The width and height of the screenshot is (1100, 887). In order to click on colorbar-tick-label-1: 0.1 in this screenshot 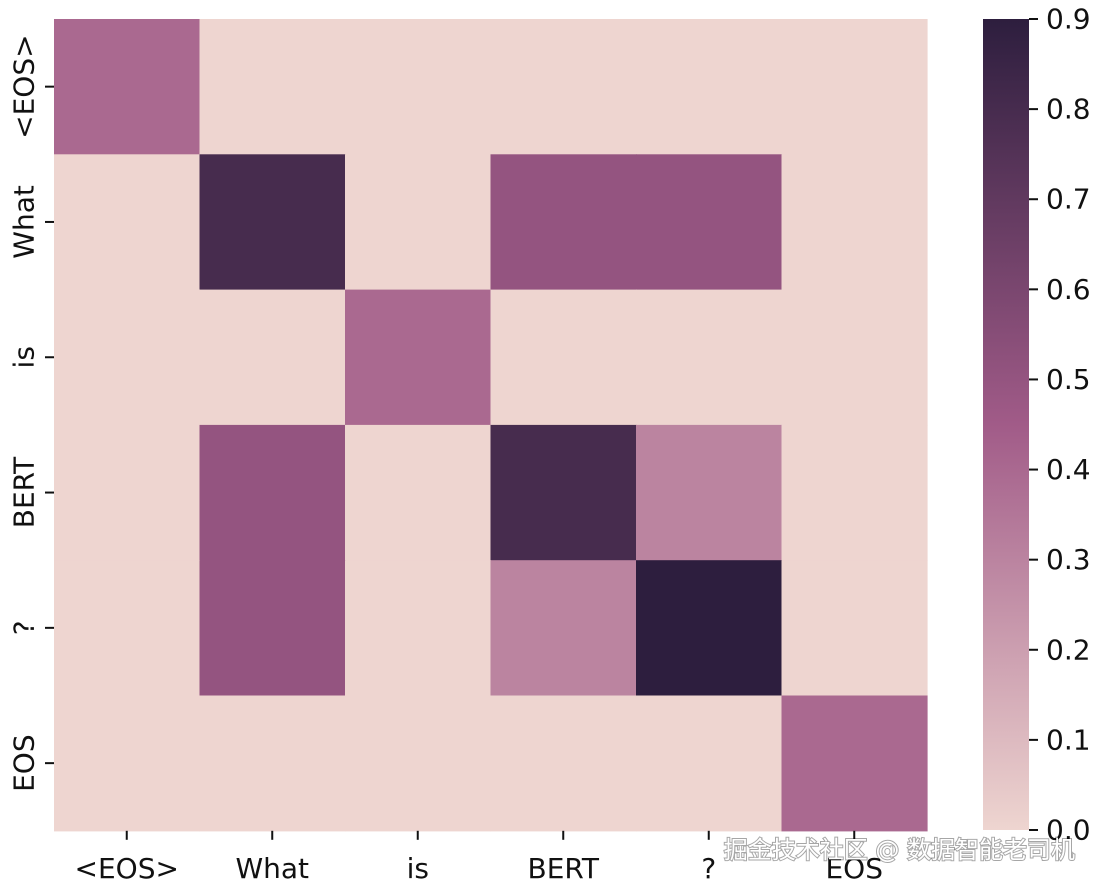, I will do `click(1068, 739)`.